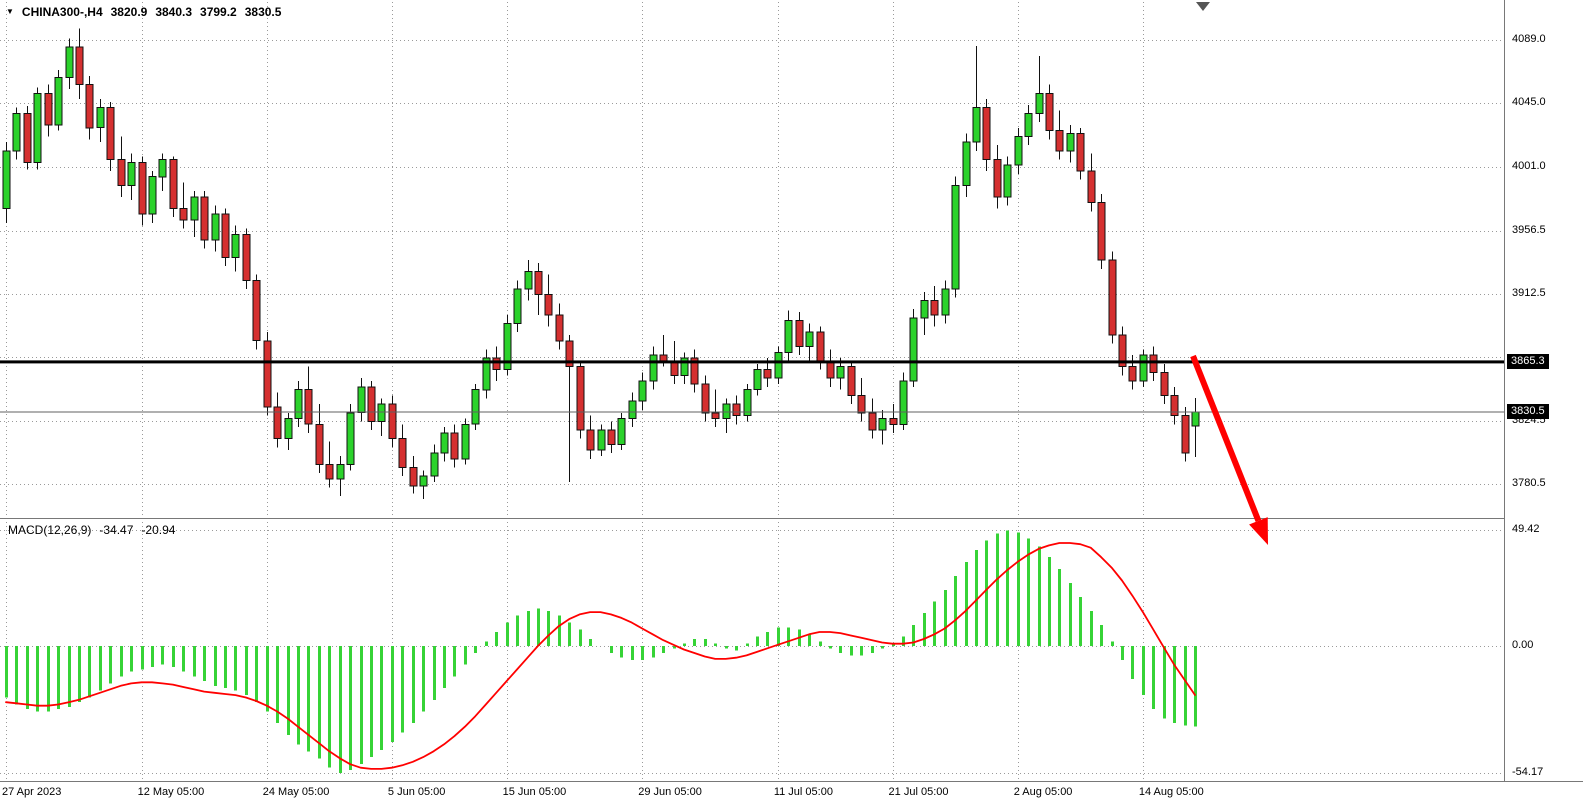 The width and height of the screenshot is (1583, 811). Describe the element at coordinates (1043, 792) in the screenshot. I see `time-axis-label: 2 Aug 05:00` at that location.